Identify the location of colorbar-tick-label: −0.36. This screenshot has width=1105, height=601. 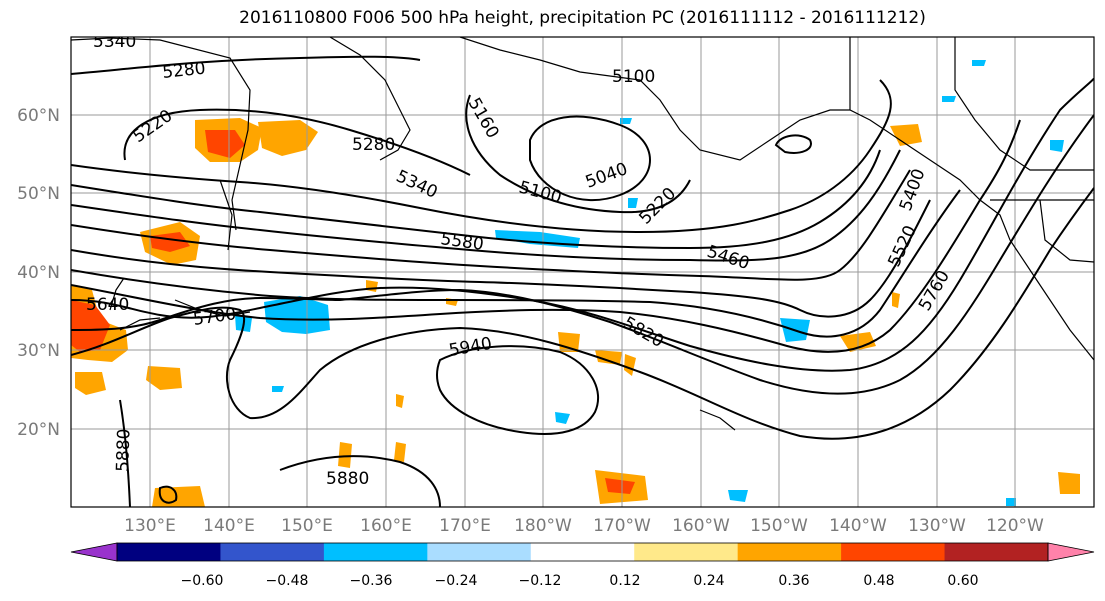
(371, 581).